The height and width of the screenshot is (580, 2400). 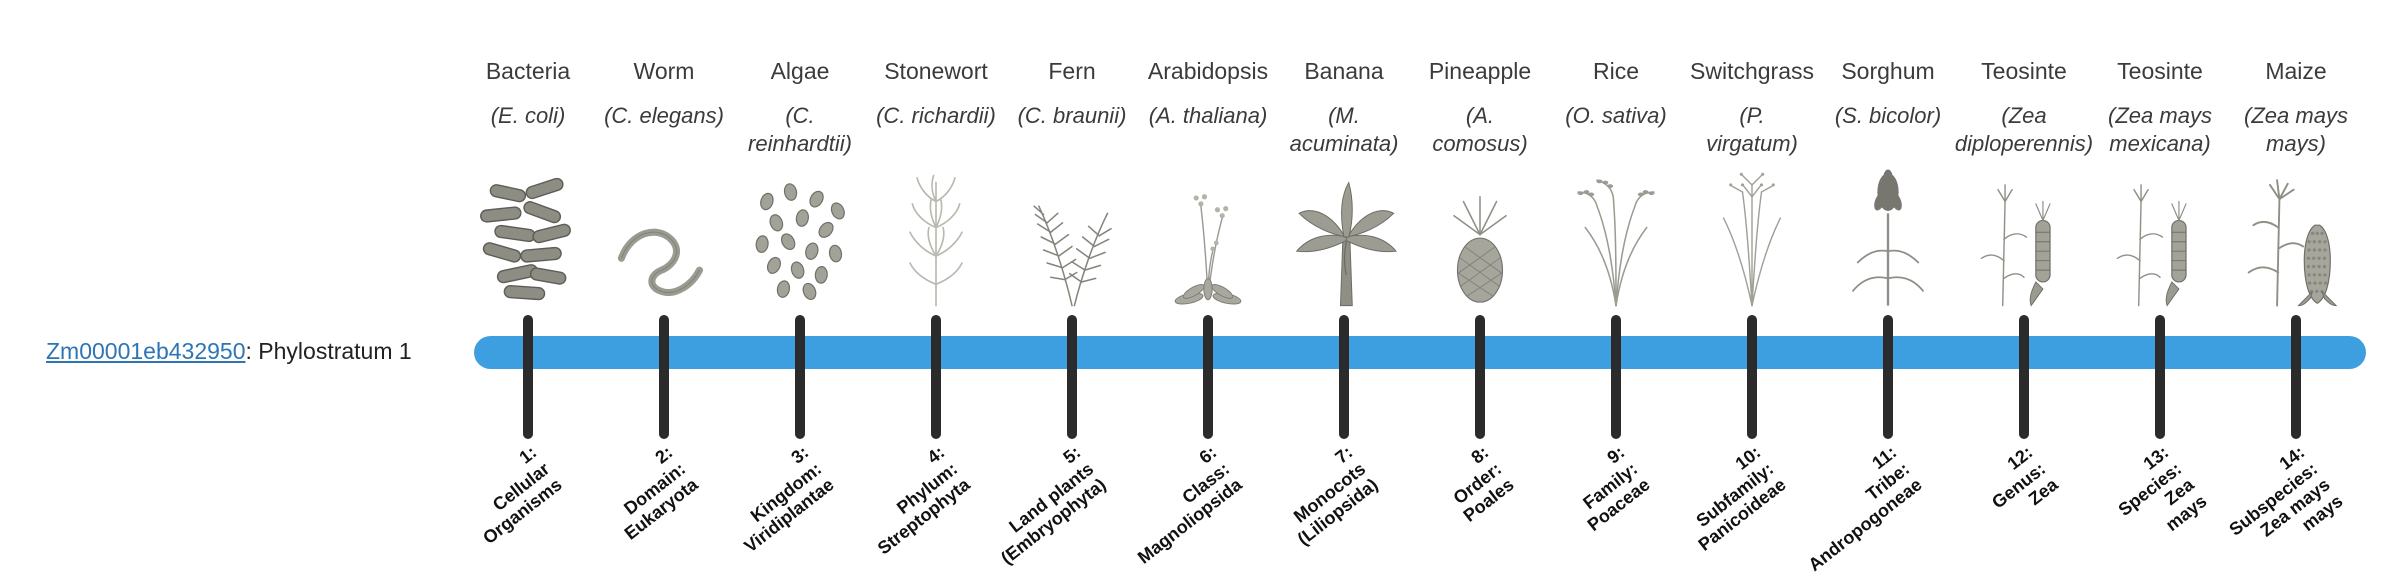 What do you see at coordinates (936, 71) in the screenshot?
I see `organism-name: Stonewort` at bounding box center [936, 71].